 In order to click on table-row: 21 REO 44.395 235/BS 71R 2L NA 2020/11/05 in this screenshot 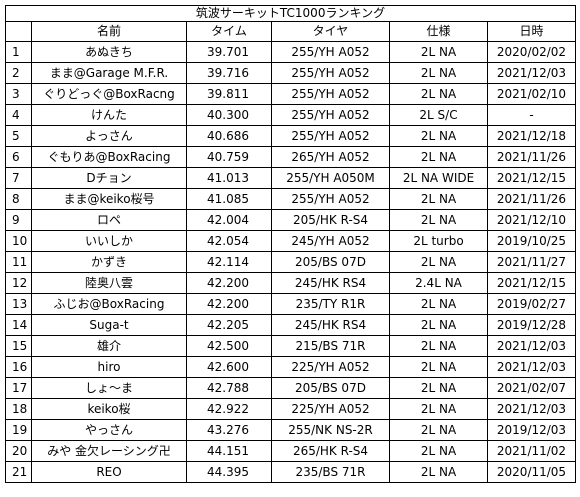, I will do `click(290, 472)`.